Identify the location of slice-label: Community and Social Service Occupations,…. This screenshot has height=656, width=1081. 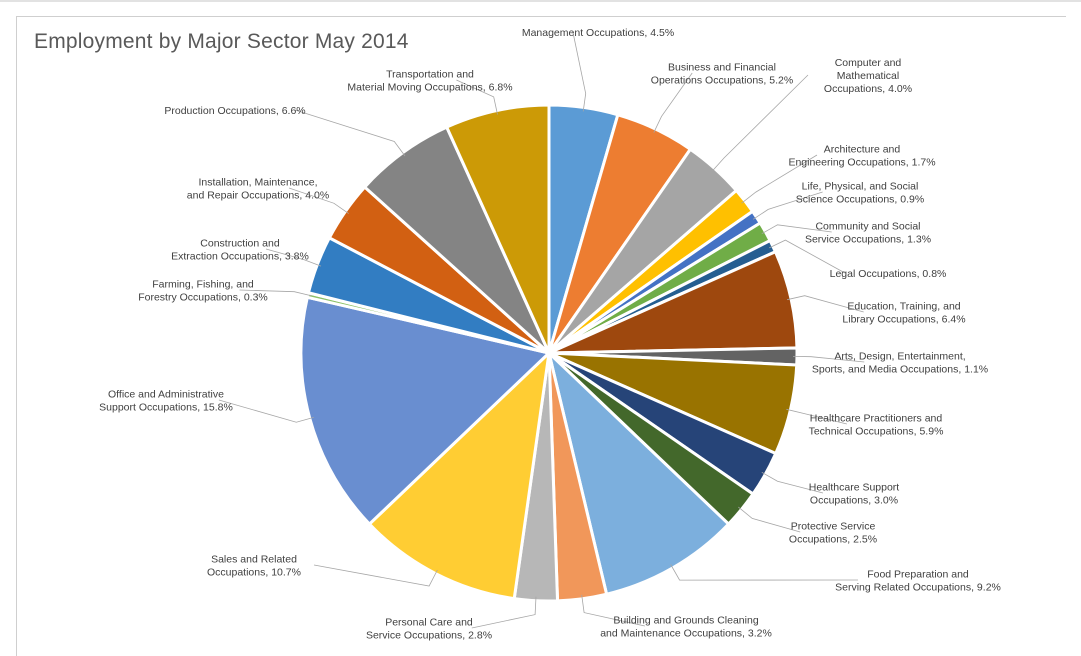
(868, 233).